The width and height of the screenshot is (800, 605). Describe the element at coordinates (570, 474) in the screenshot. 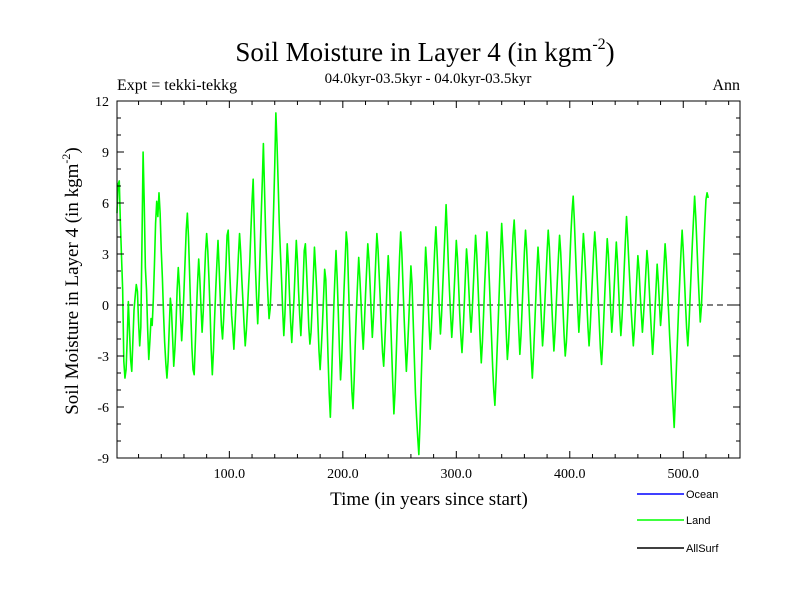

I see `x-tick-label: 400.0` at that location.